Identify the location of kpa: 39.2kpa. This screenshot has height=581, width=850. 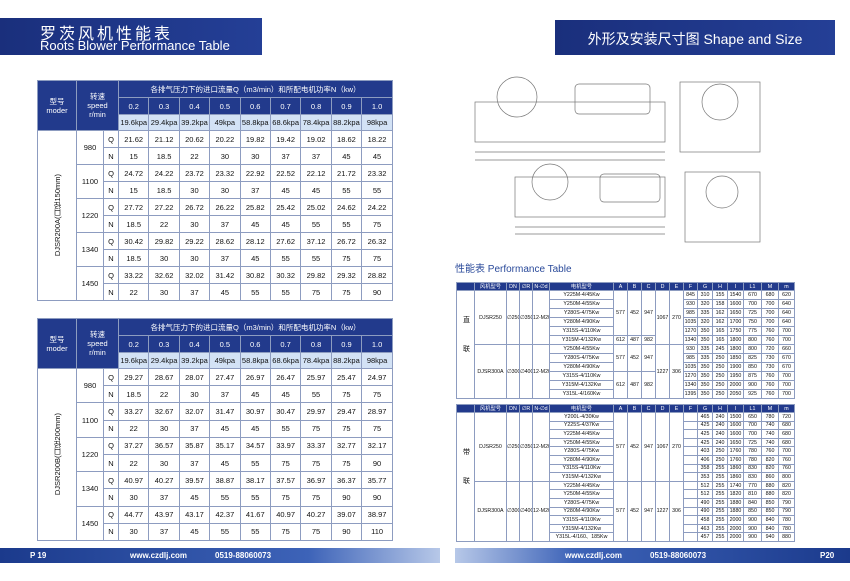
(194, 360).